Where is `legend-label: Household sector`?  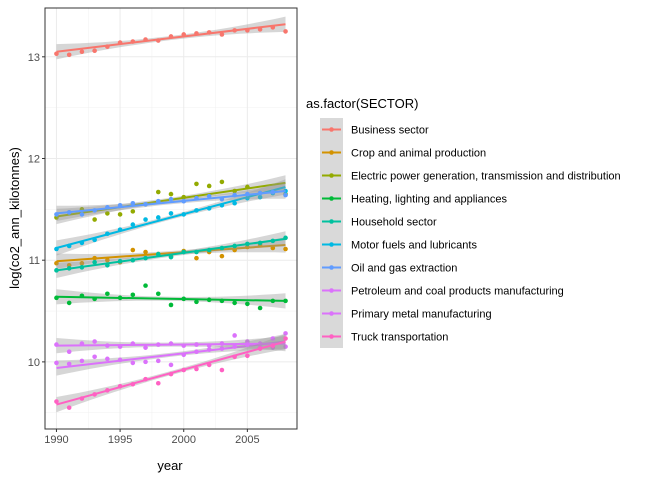
legend-label: Household sector is located at coordinates (394, 223).